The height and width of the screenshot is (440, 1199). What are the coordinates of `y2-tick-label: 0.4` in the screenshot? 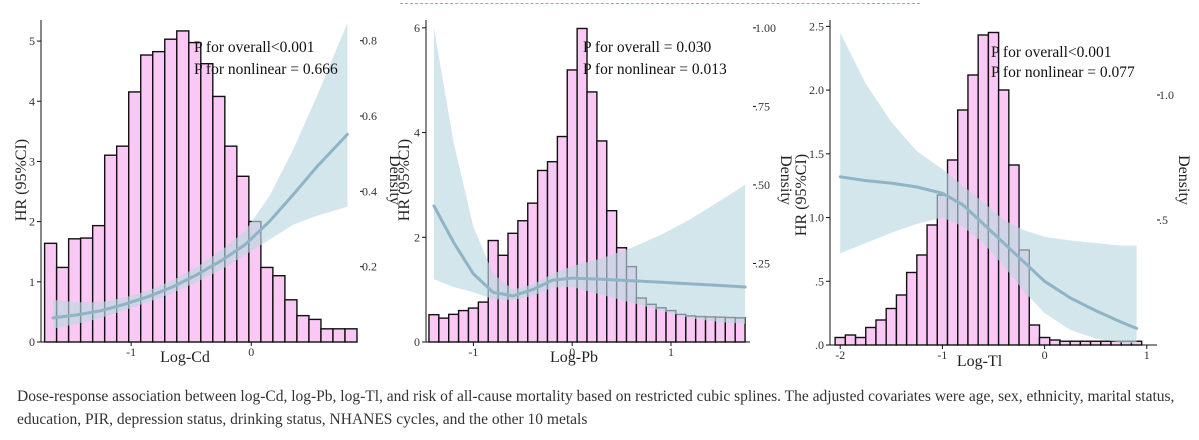 It's located at (369, 191).